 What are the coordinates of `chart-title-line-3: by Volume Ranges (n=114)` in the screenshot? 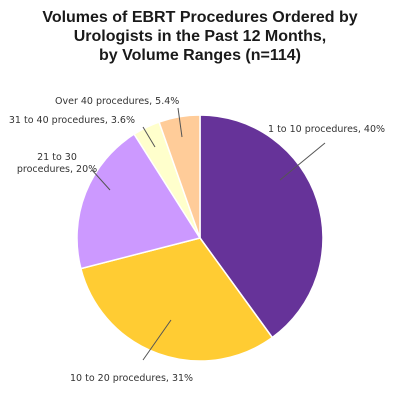 It's located at (200, 55).